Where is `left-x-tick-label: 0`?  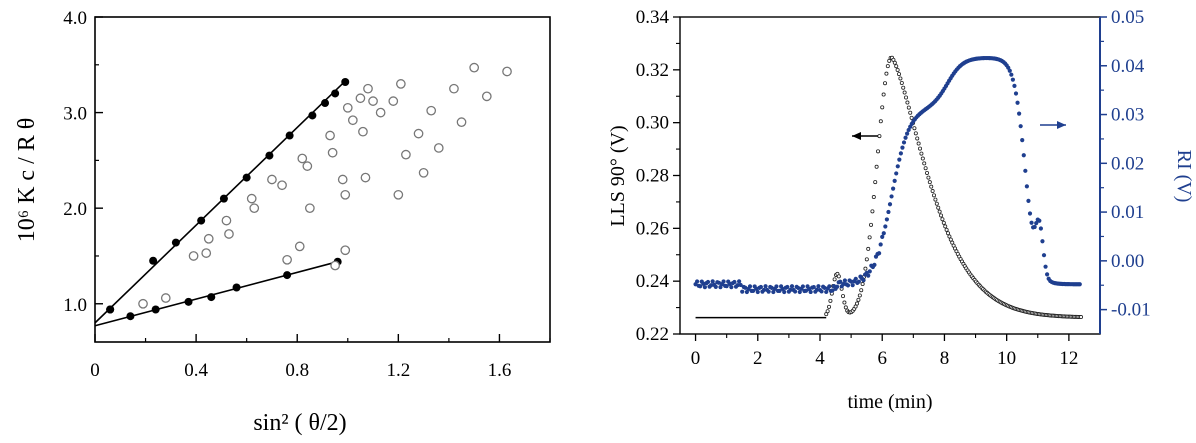
left-x-tick-label: 0 is located at coordinates (95, 370).